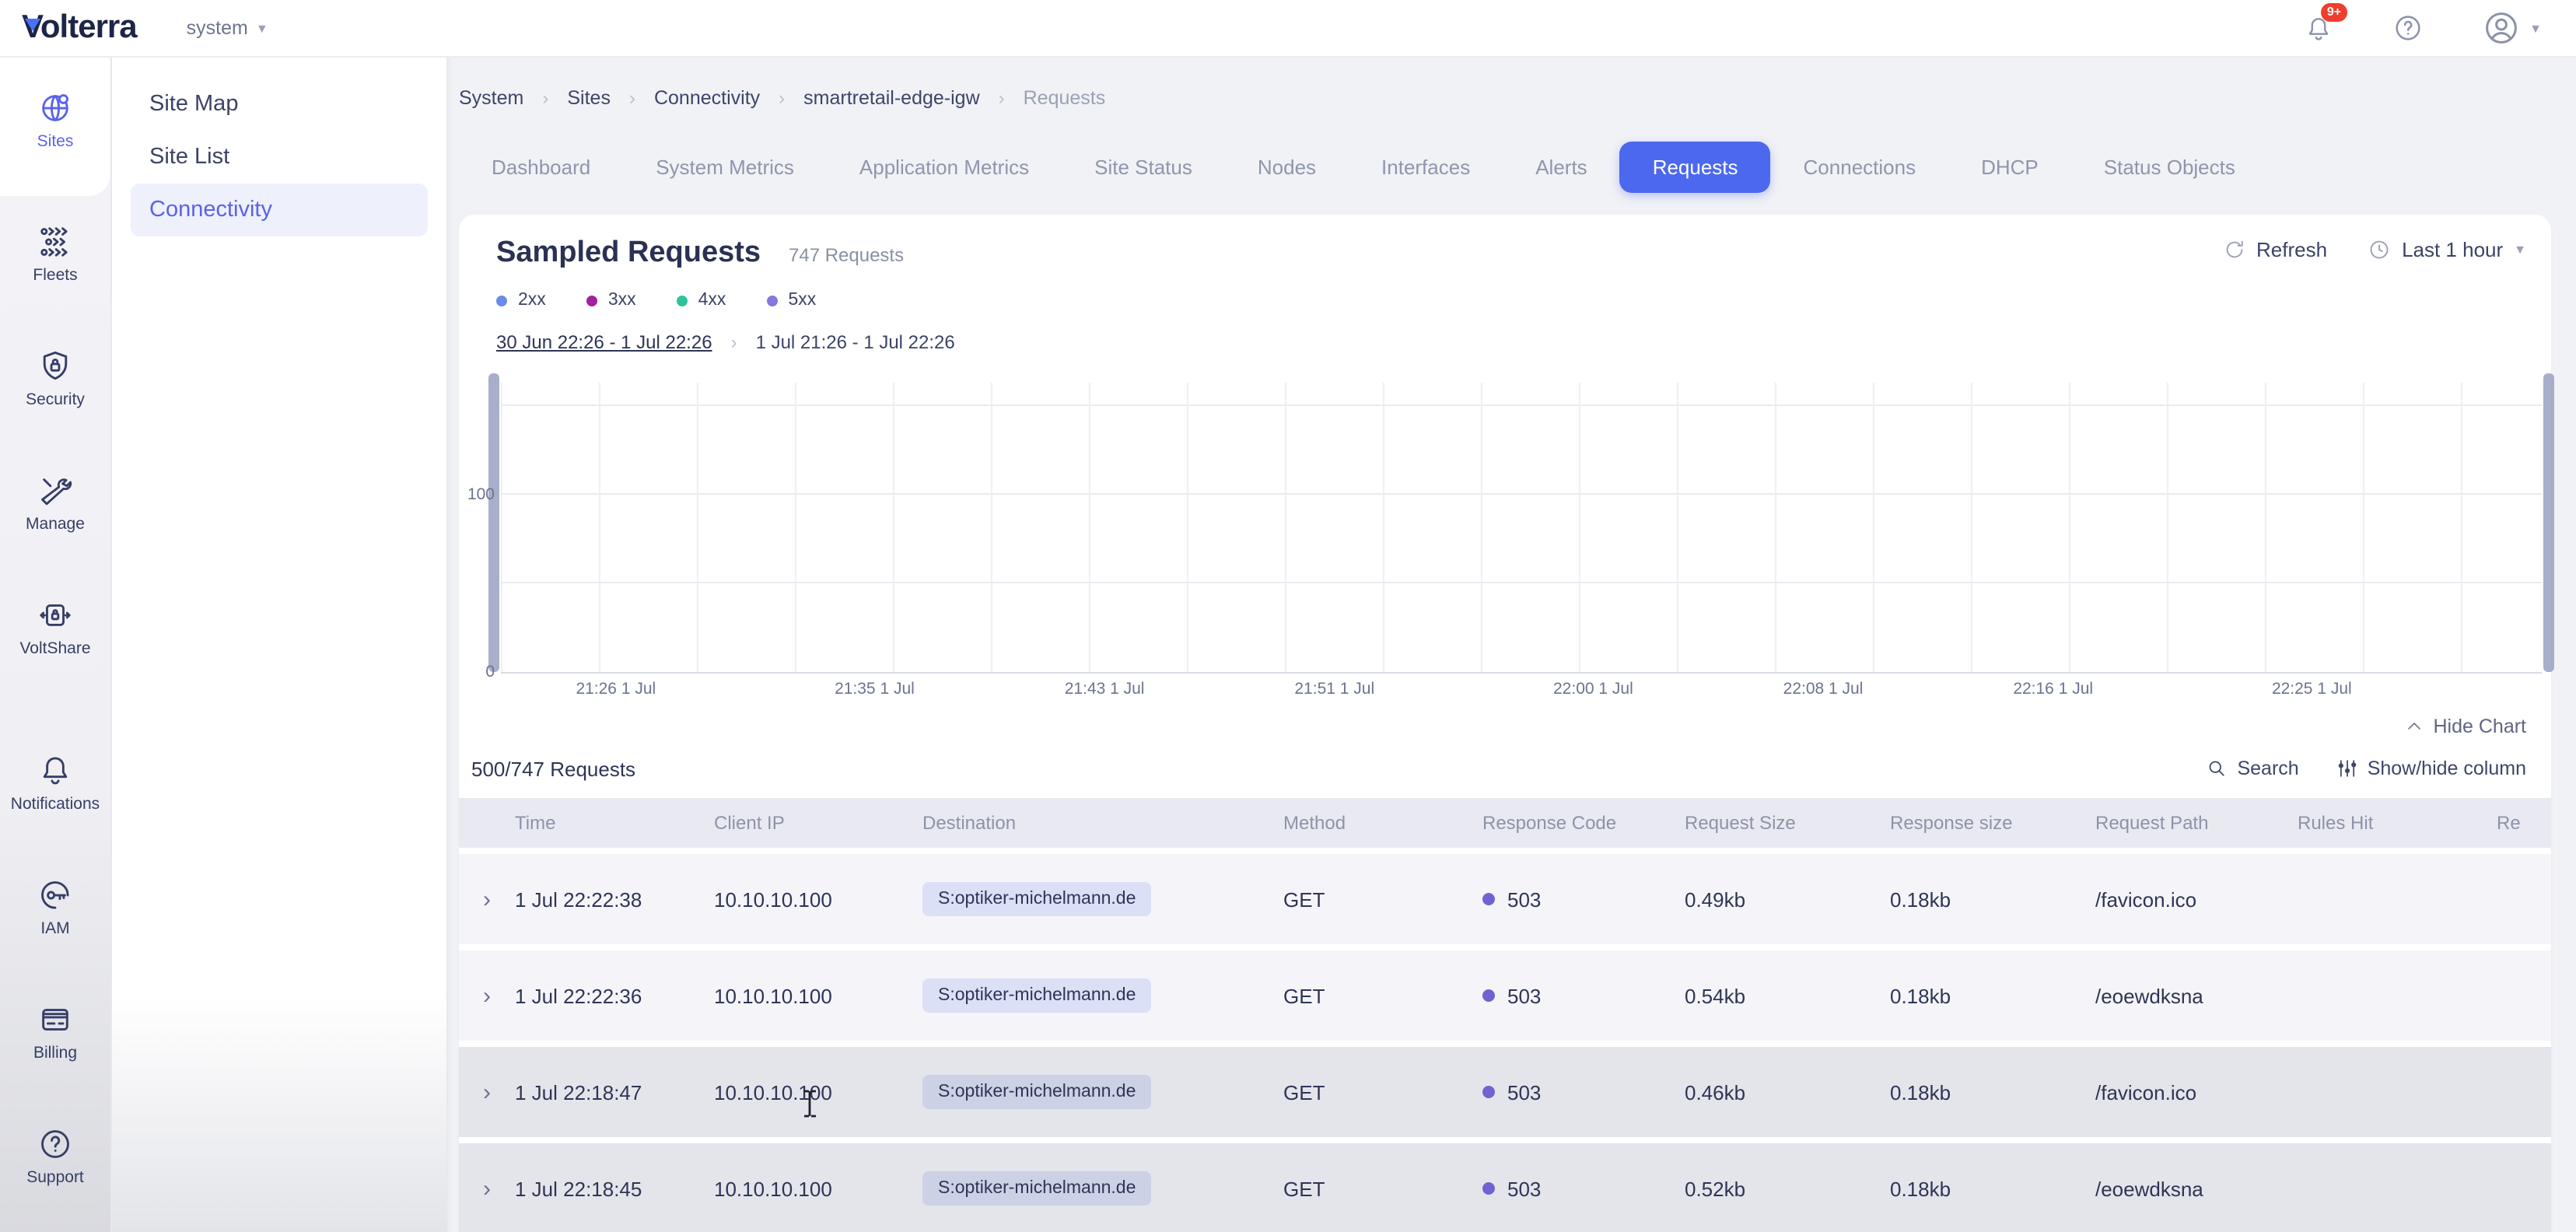 Image resolution: width=2576 pixels, height=1232 pixels. I want to click on notification-count-badge: 9+, so click(2334, 11).